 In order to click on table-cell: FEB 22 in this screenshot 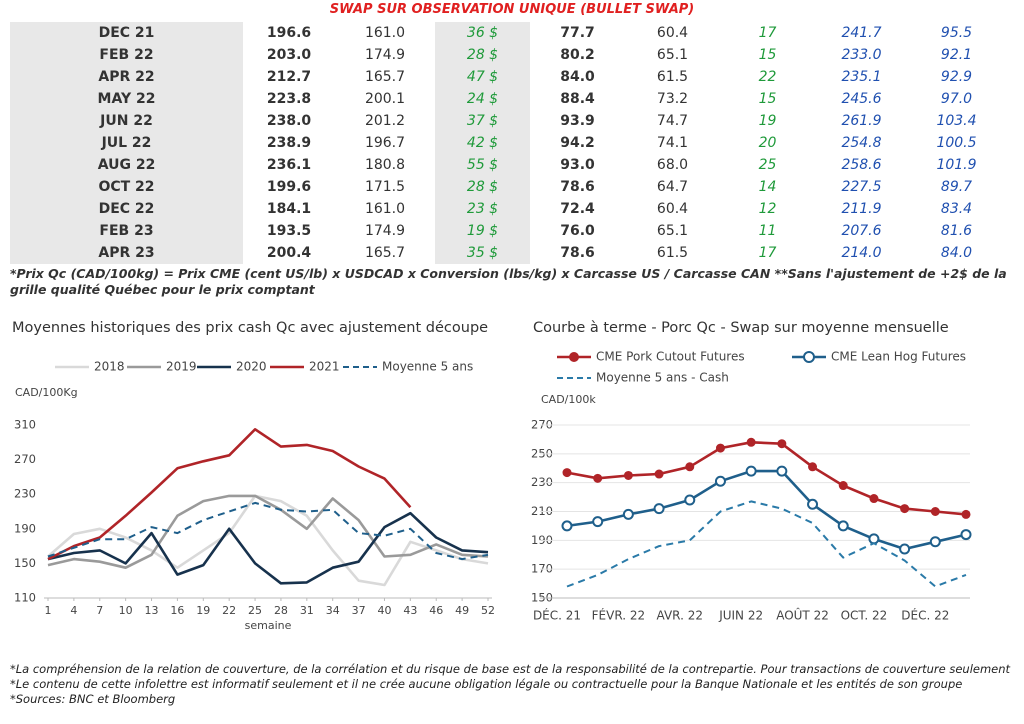, I will do `click(126, 55)`.